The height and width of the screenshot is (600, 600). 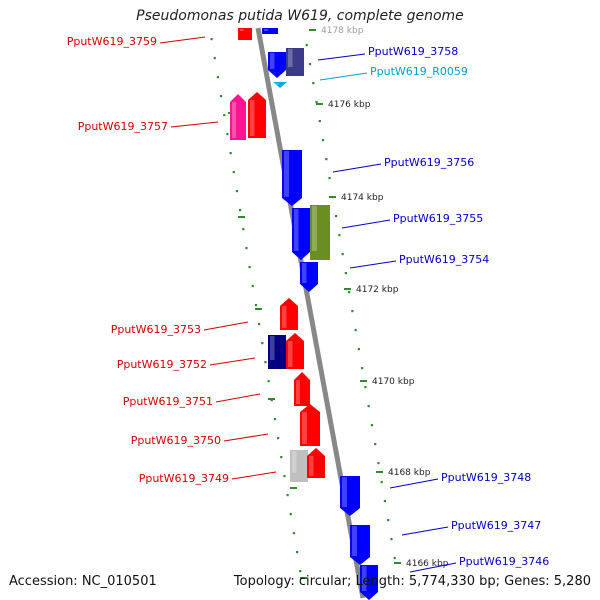 What do you see at coordinates (344, 492) in the screenshot?
I see `gene-3748-highlight` at bounding box center [344, 492].